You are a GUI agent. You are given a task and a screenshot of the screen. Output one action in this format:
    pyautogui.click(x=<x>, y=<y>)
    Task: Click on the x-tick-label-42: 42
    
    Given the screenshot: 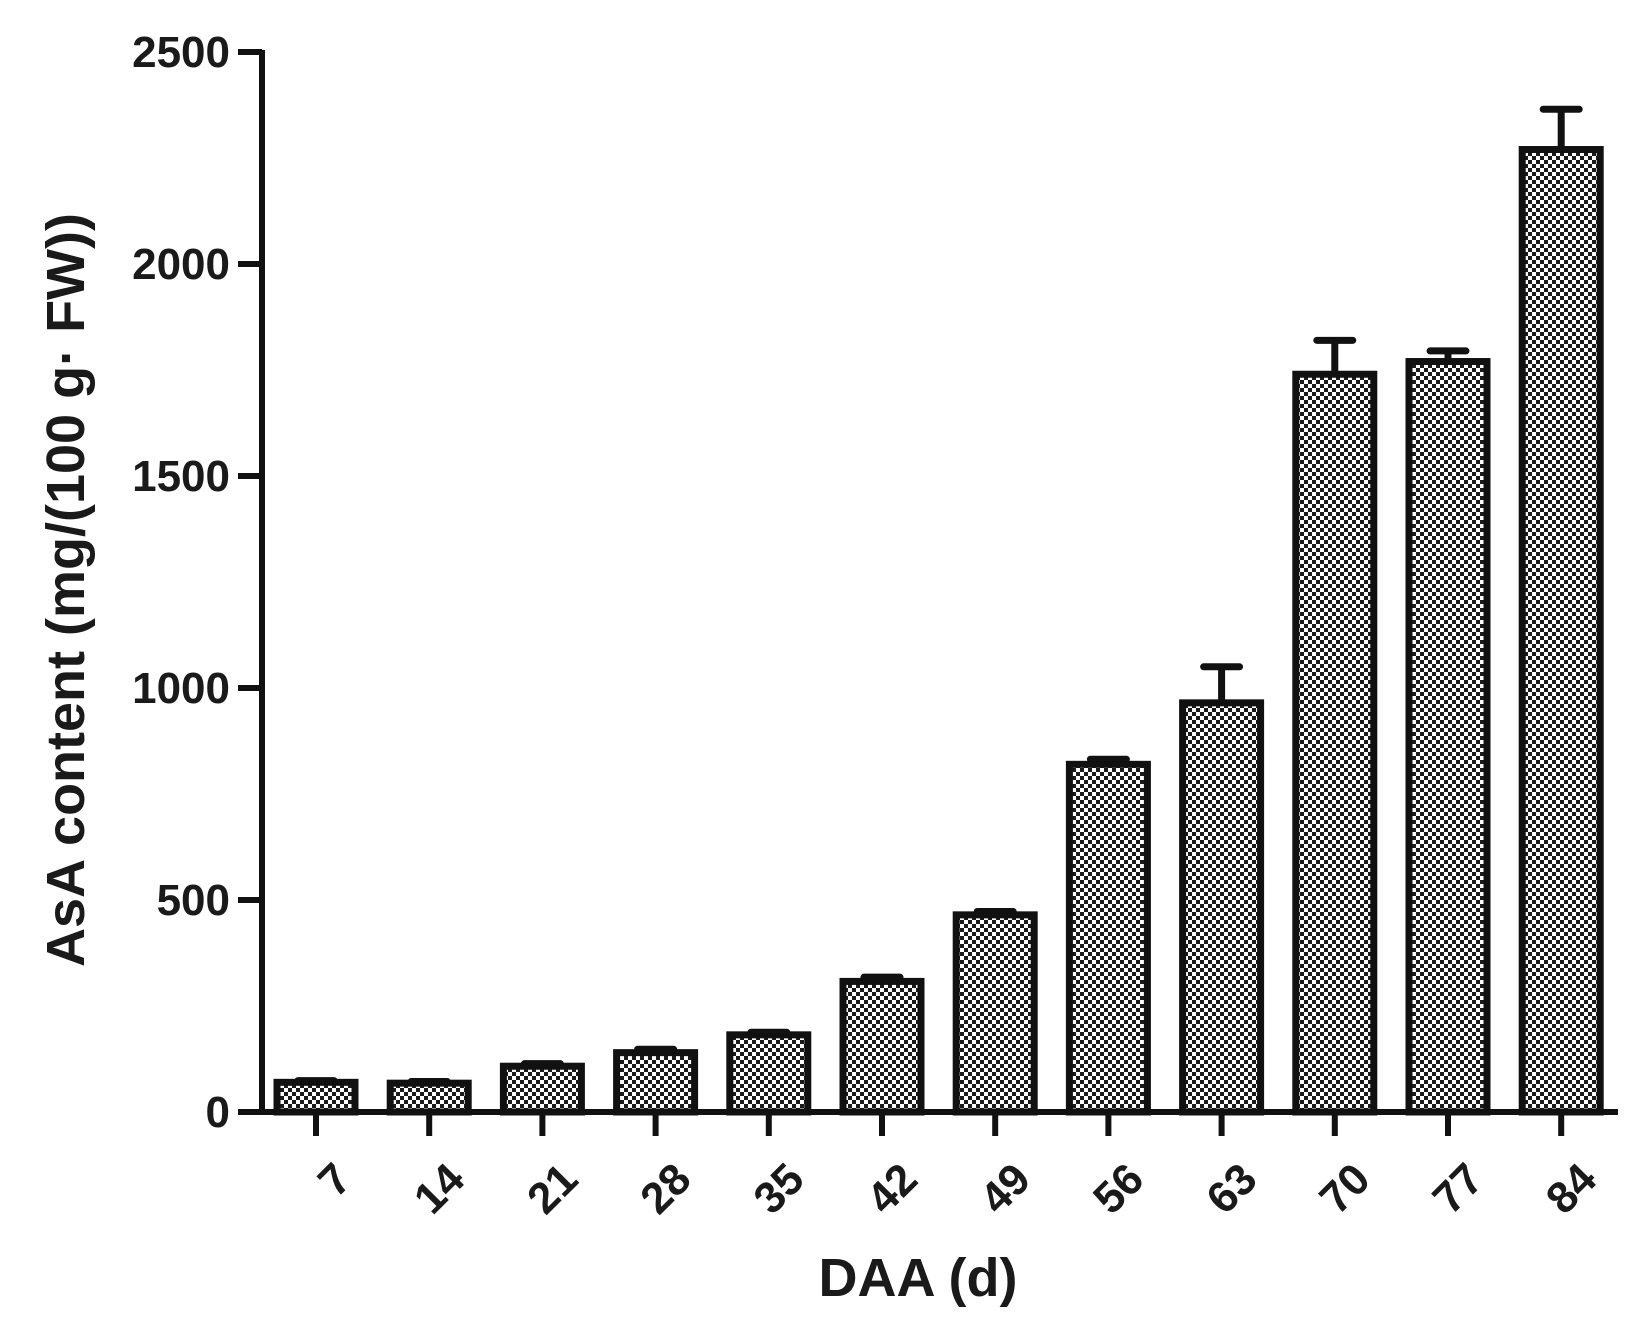 What is the action you would take?
    pyautogui.click(x=892, y=1188)
    